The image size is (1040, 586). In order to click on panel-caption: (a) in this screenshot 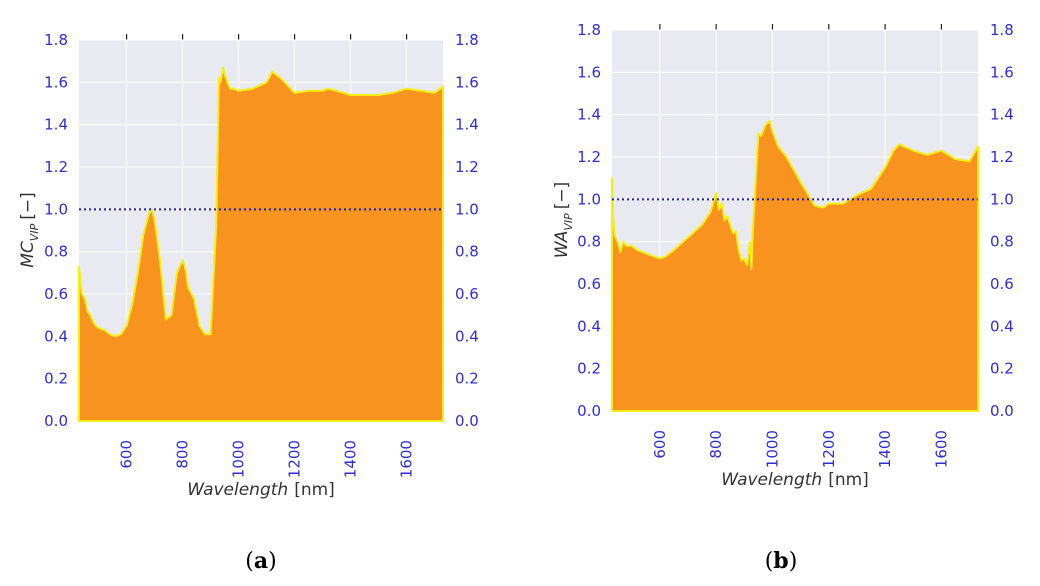, I will do `click(260, 561)`.